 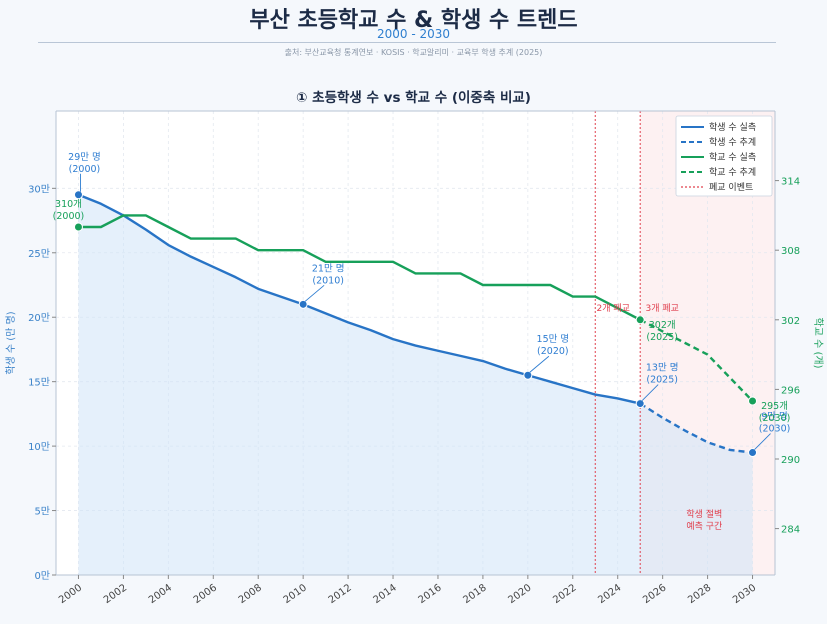 What do you see at coordinates (744, 594) in the screenshot?
I see `x-tick-label: 2030` at bounding box center [744, 594].